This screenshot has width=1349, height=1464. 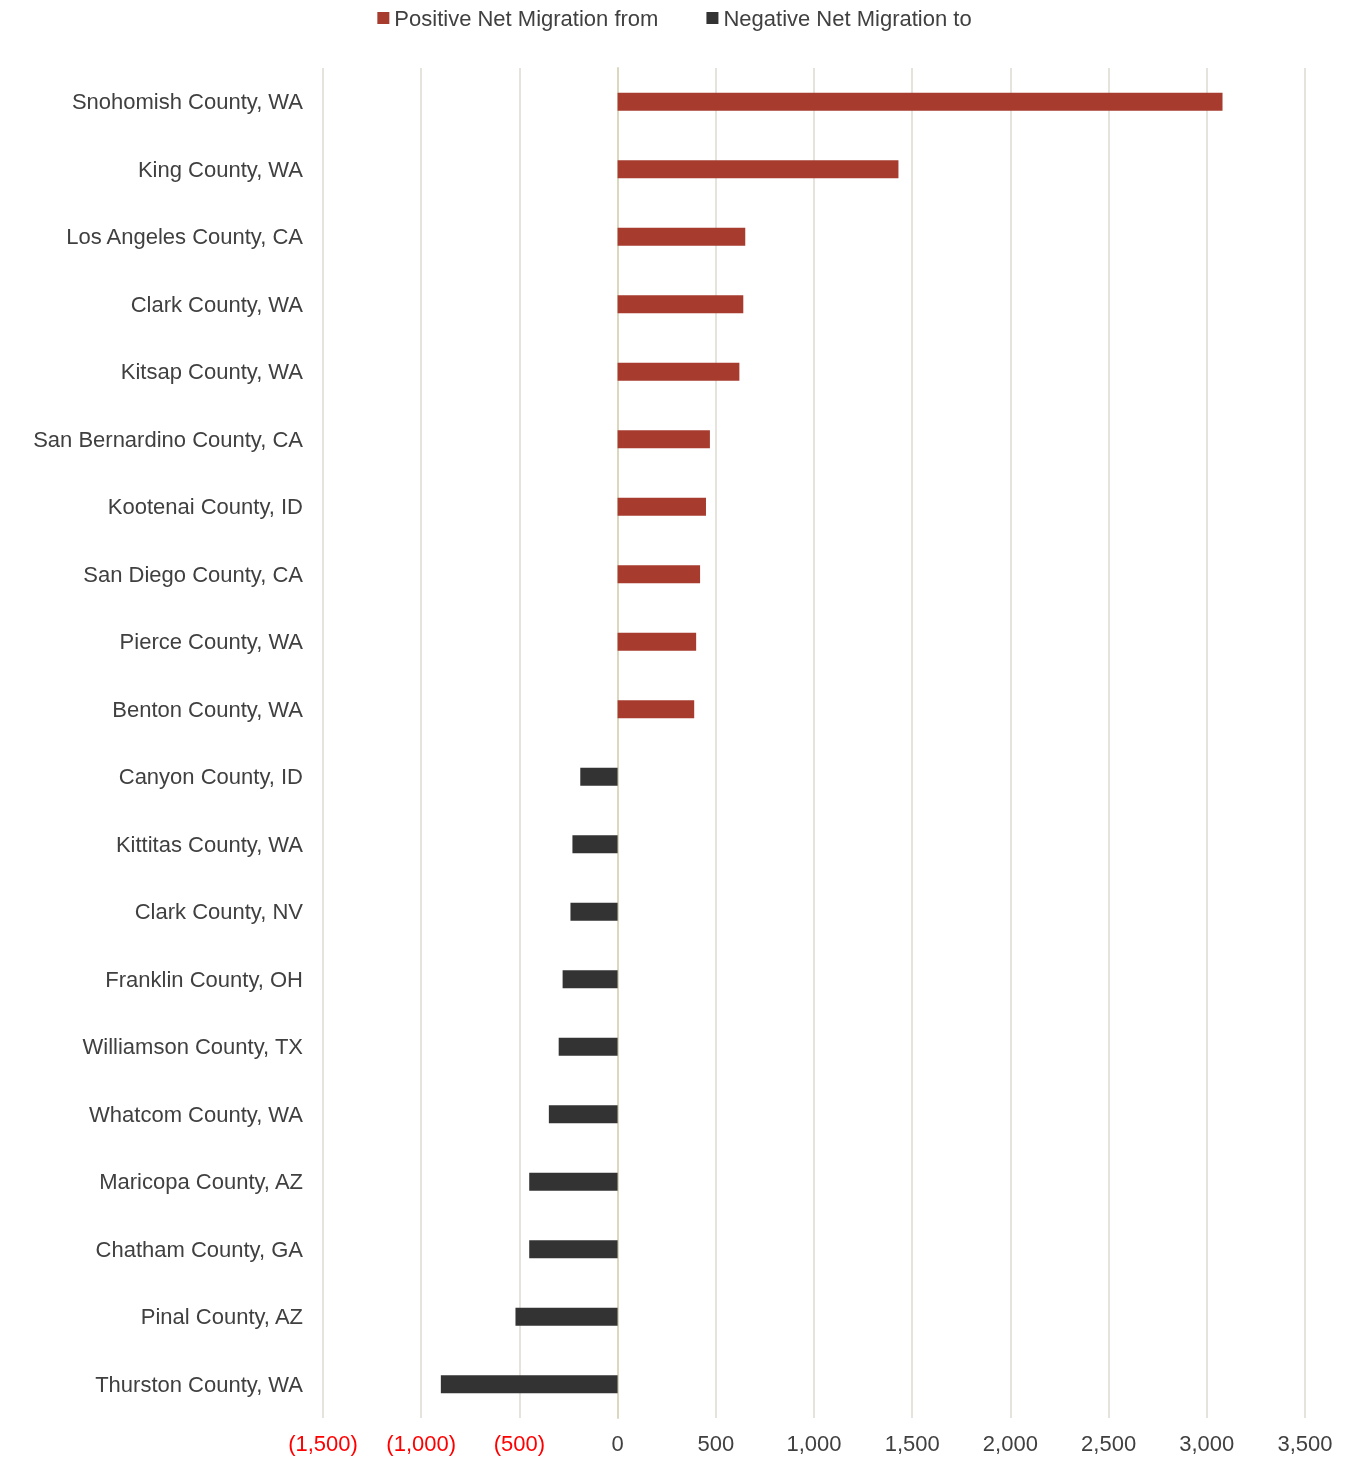 I want to click on x-tick-label: 3,500, so click(x=1305, y=1443).